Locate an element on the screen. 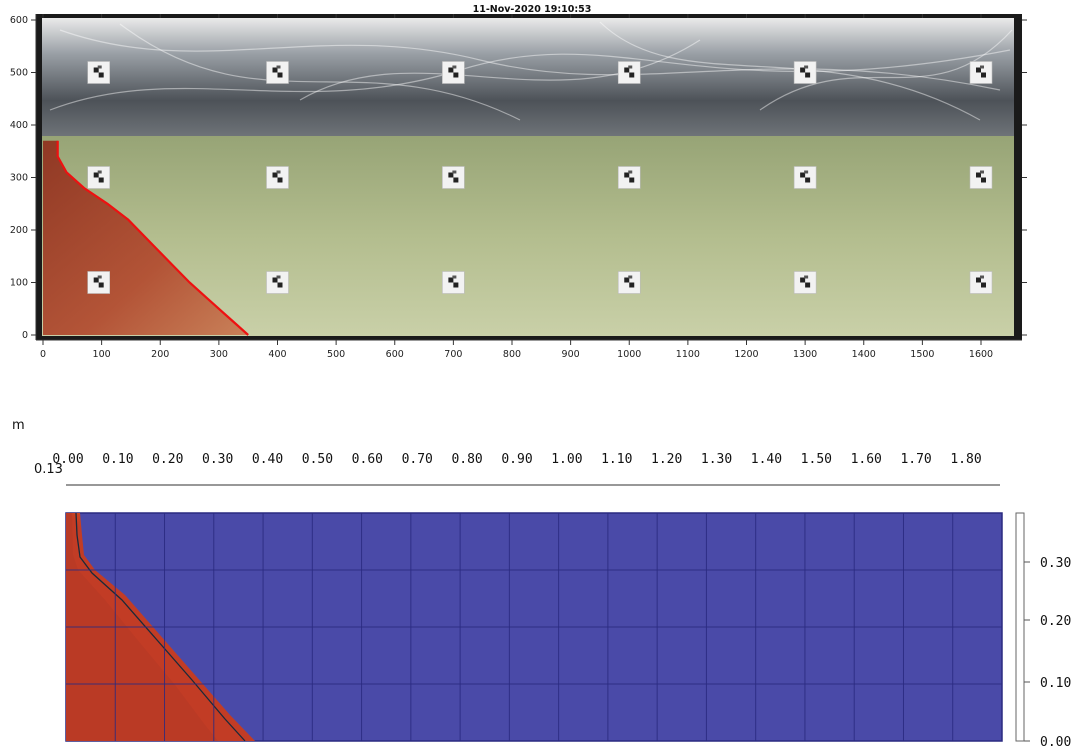 This screenshot has height=753, width=1079. simulation-unit-label: m is located at coordinates (18, 425).